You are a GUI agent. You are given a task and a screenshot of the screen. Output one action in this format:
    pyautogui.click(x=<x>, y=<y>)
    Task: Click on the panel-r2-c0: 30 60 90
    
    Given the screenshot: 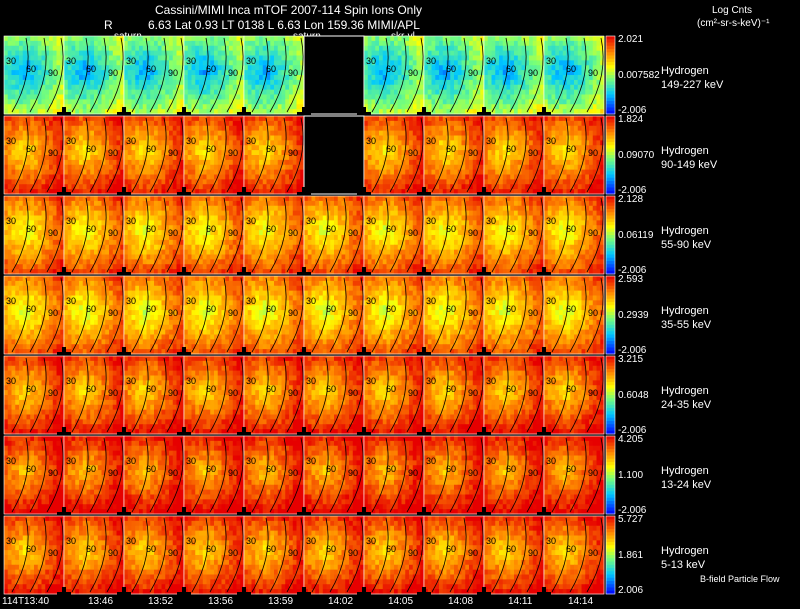 What is the action you would take?
    pyautogui.click(x=34, y=235)
    